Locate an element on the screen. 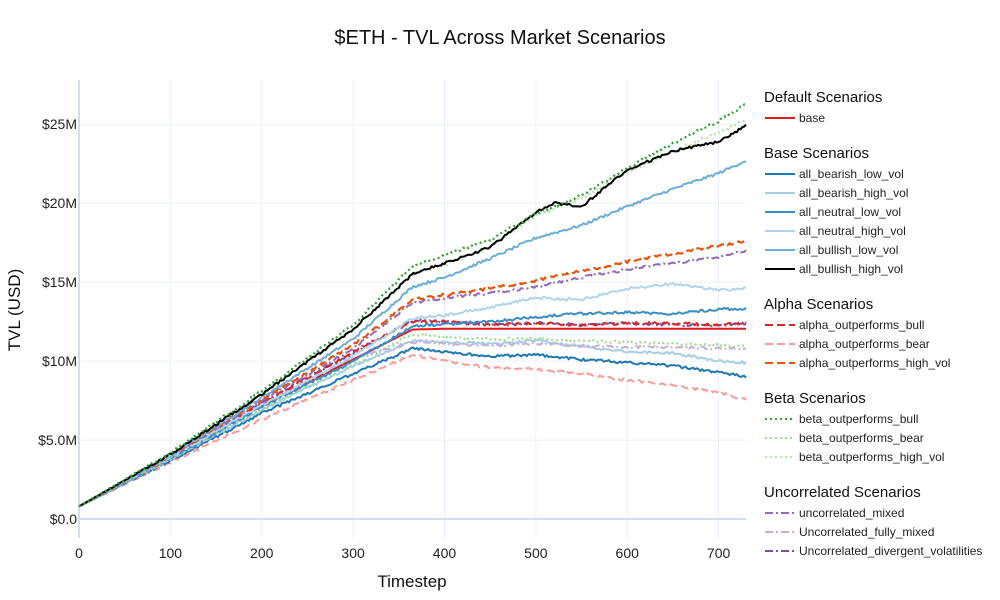 This screenshot has height=600, width=1000. legend-group-title: Beta Scenarios is located at coordinates (815, 398).